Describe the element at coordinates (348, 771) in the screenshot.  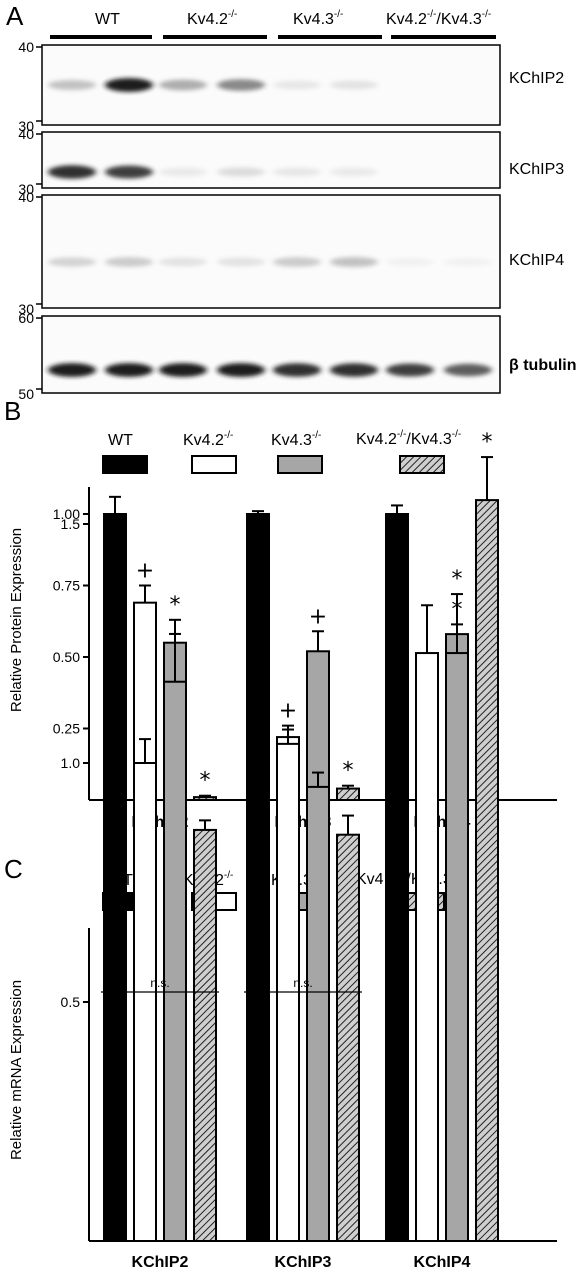
I see `chartB-sig-5: *` at that location.